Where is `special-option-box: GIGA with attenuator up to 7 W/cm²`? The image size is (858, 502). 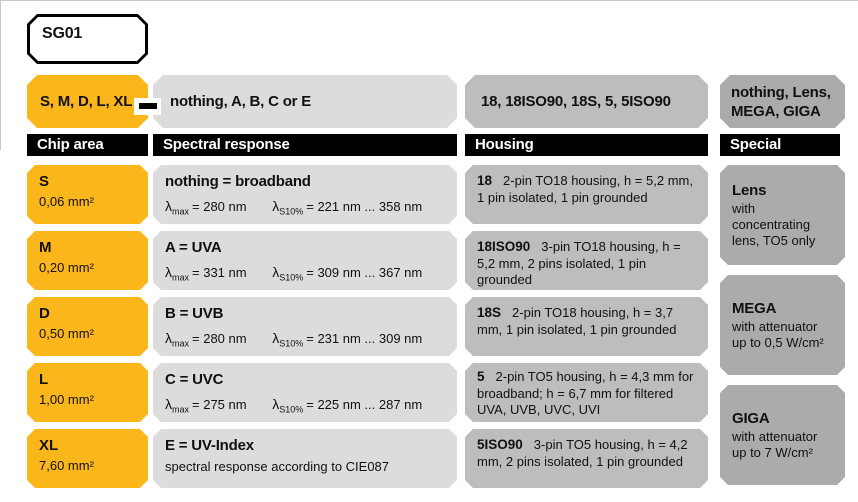 special-option-box: GIGA with attenuator up to 7 W/cm² is located at coordinates (782, 435).